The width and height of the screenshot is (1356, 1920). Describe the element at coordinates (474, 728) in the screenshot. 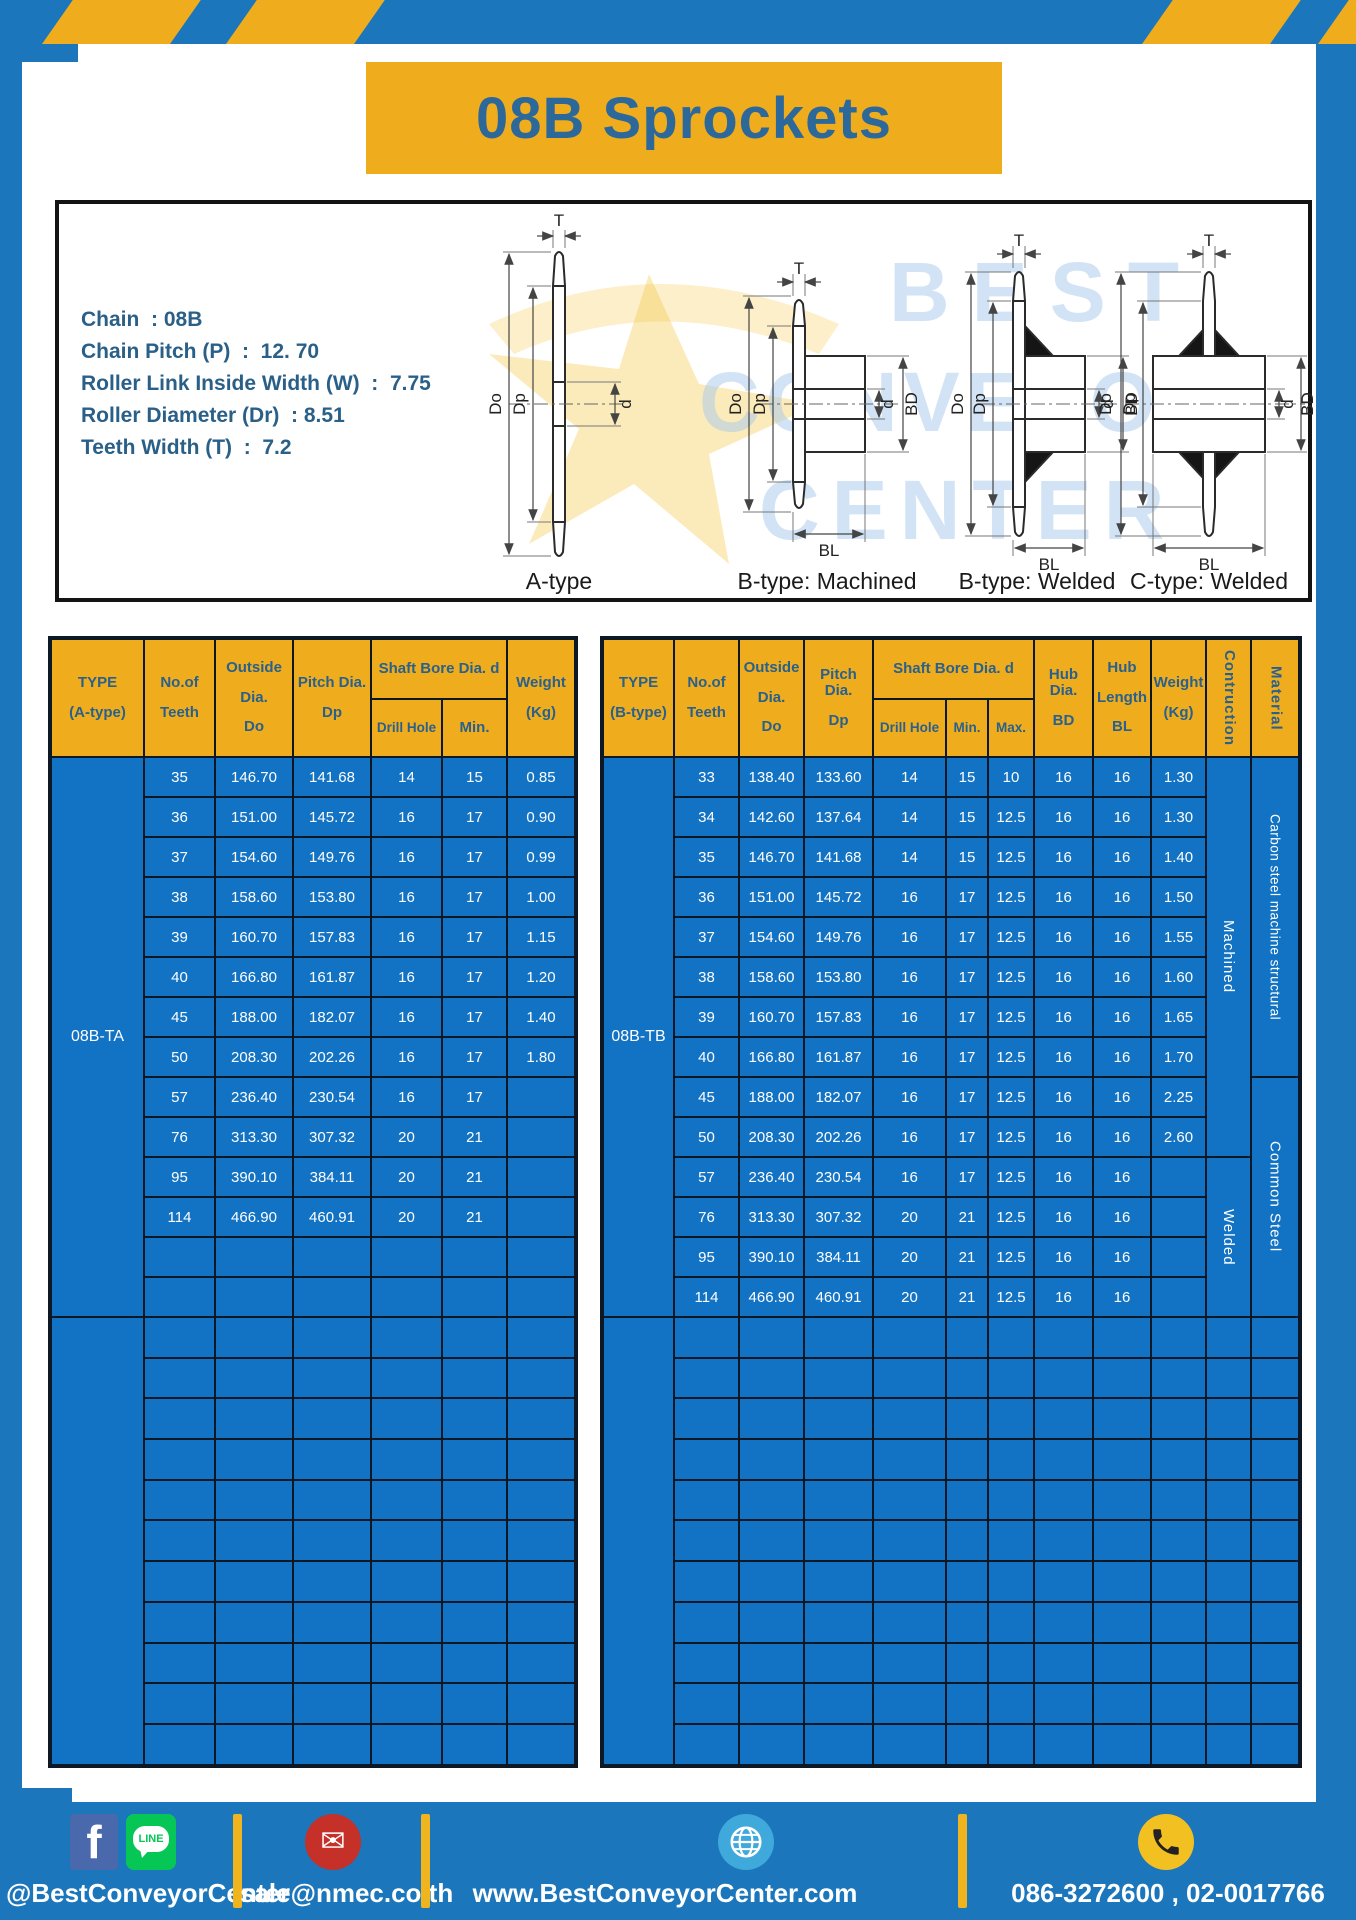

I see `header-min: Min.` at that location.